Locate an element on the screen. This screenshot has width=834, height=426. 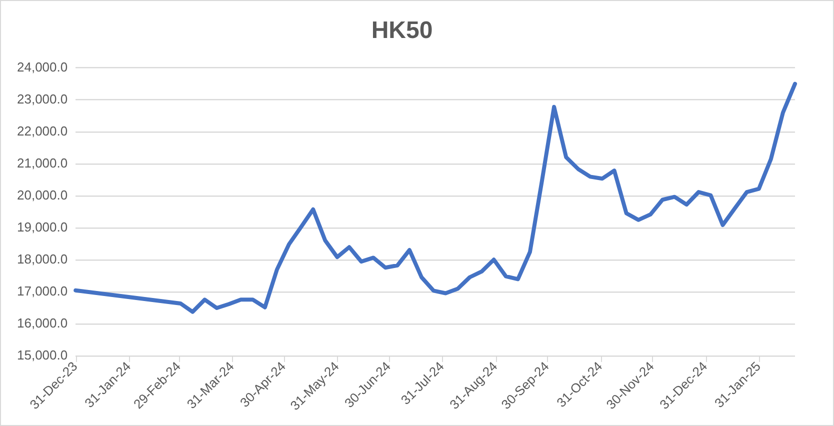
y-tick-label: 19,000.0 is located at coordinates (42, 227).